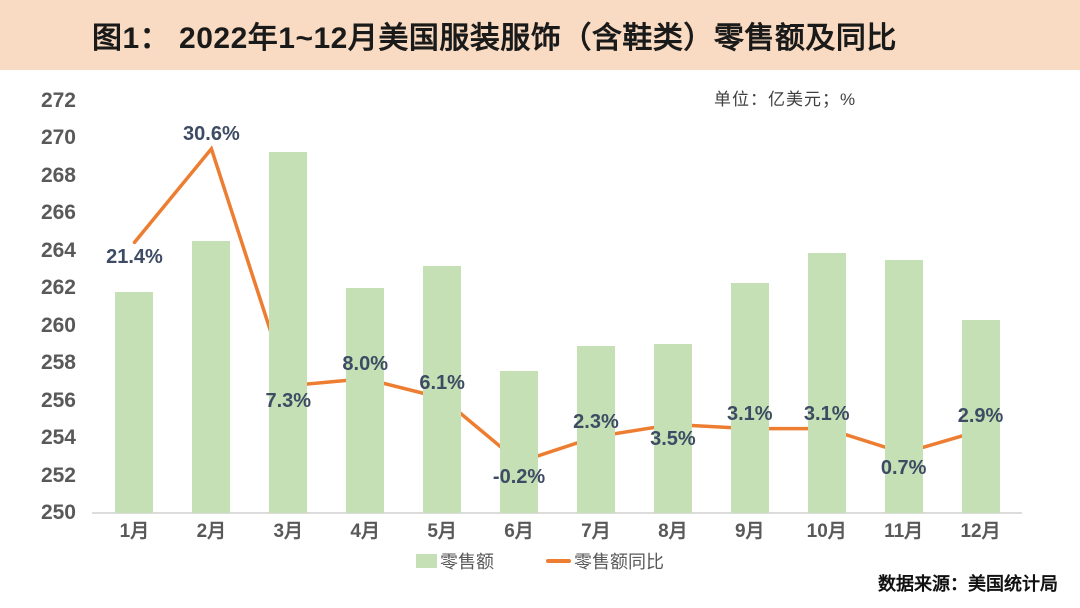  What do you see at coordinates (826, 413) in the screenshot?
I see `yoy-label-10月: 3.1%` at bounding box center [826, 413].